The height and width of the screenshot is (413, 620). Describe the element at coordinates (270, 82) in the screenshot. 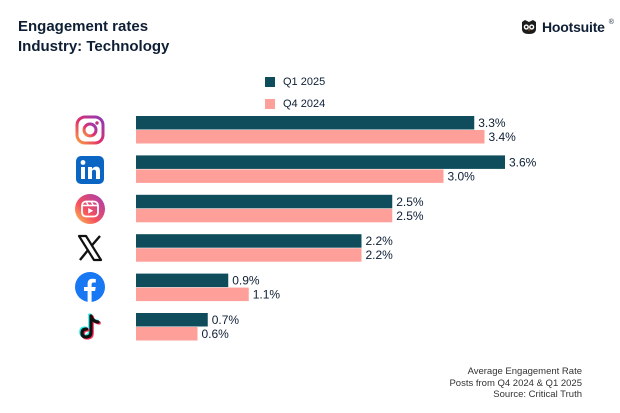

I see `legend-swatch-q1-2025` at that location.